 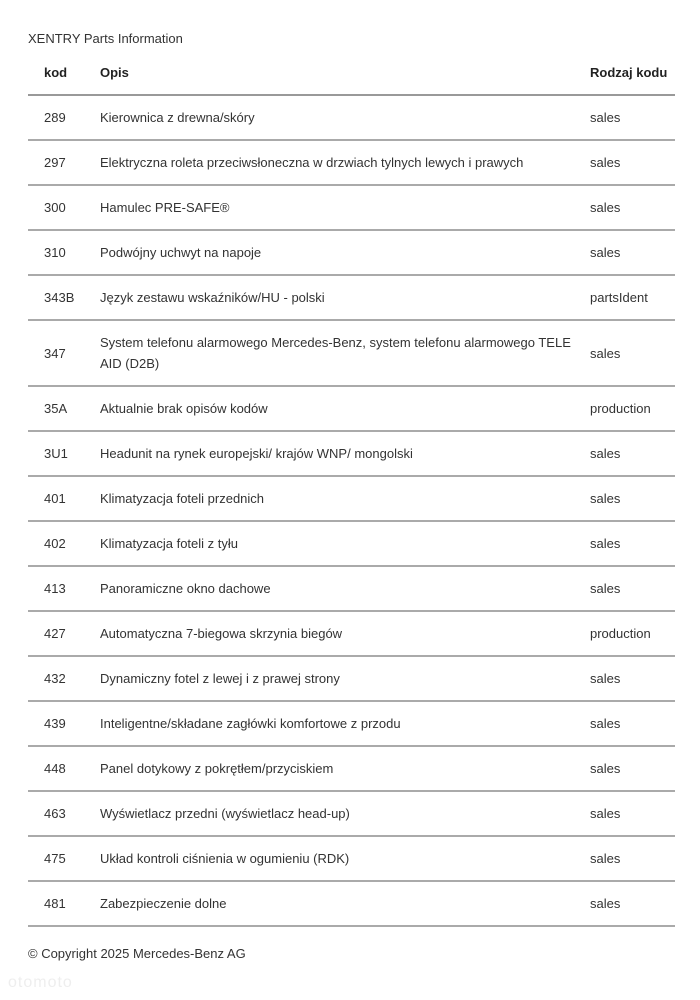 I want to click on cell-kod: 475, so click(x=64, y=859).